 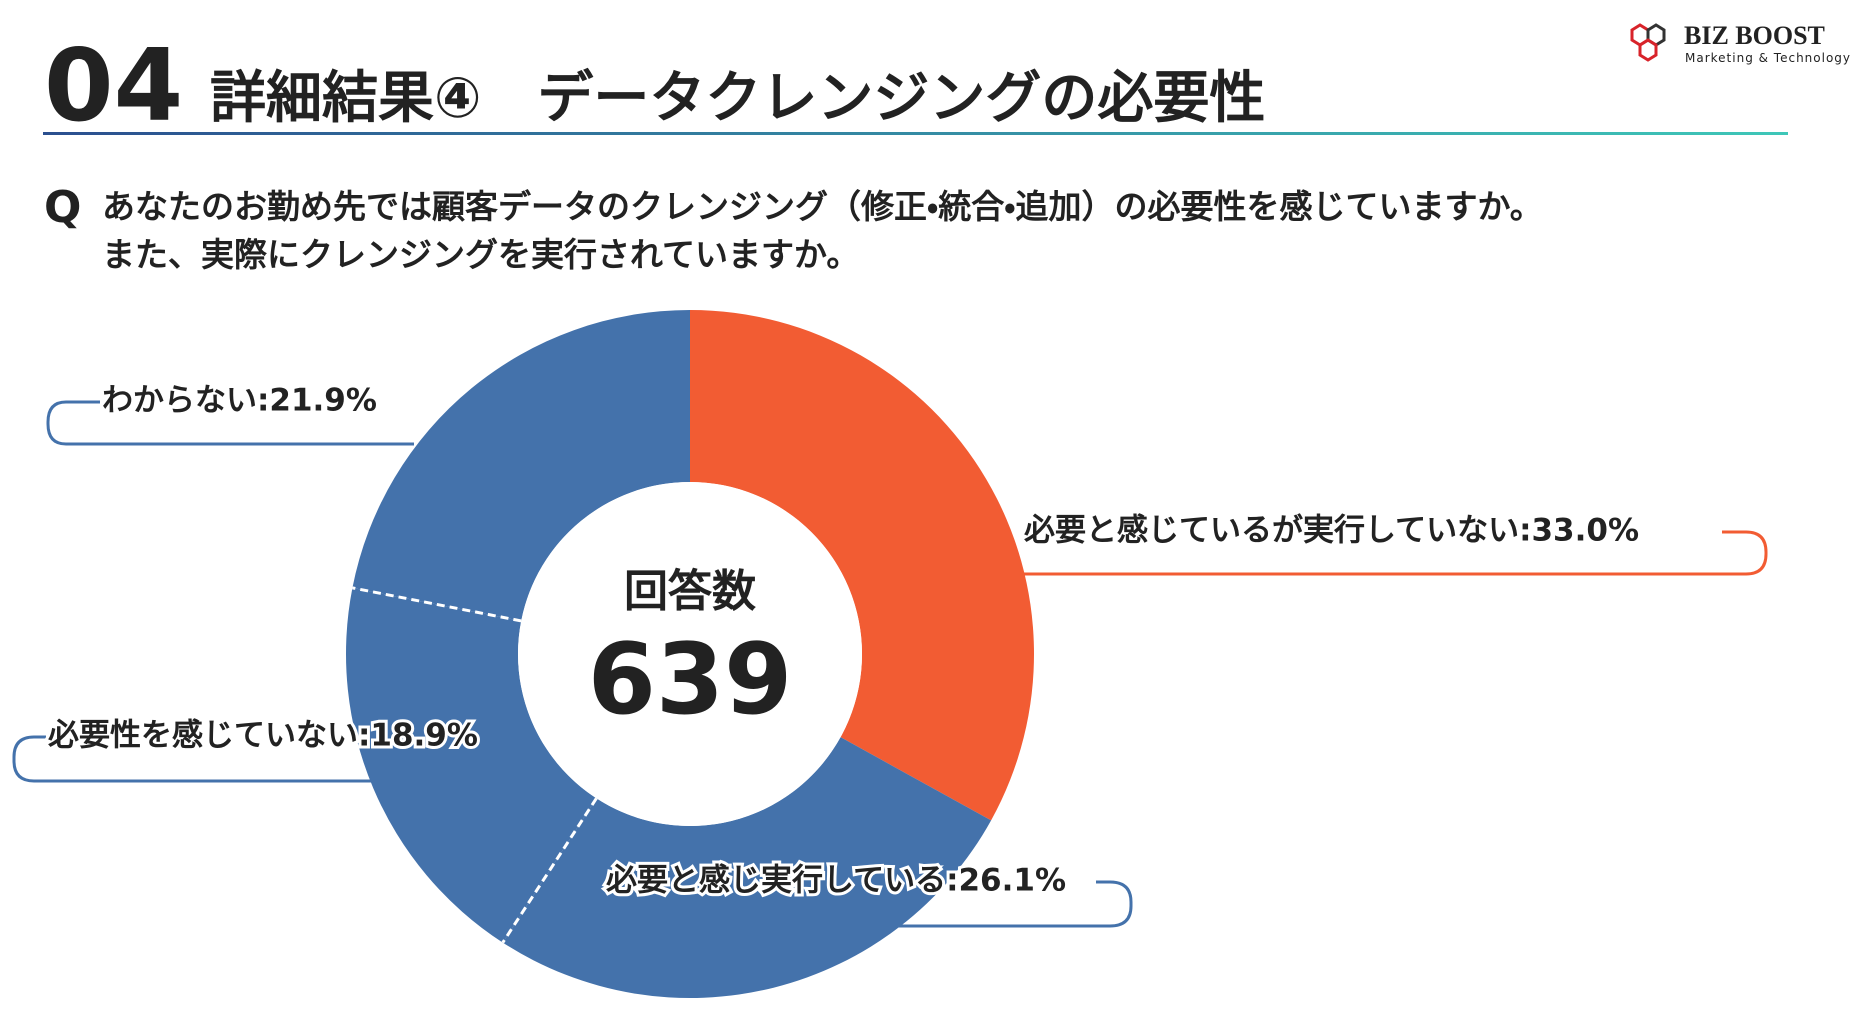 What do you see at coordinates (690, 591) in the screenshot?
I see `center-title: 回答数` at bounding box center [690, 591].